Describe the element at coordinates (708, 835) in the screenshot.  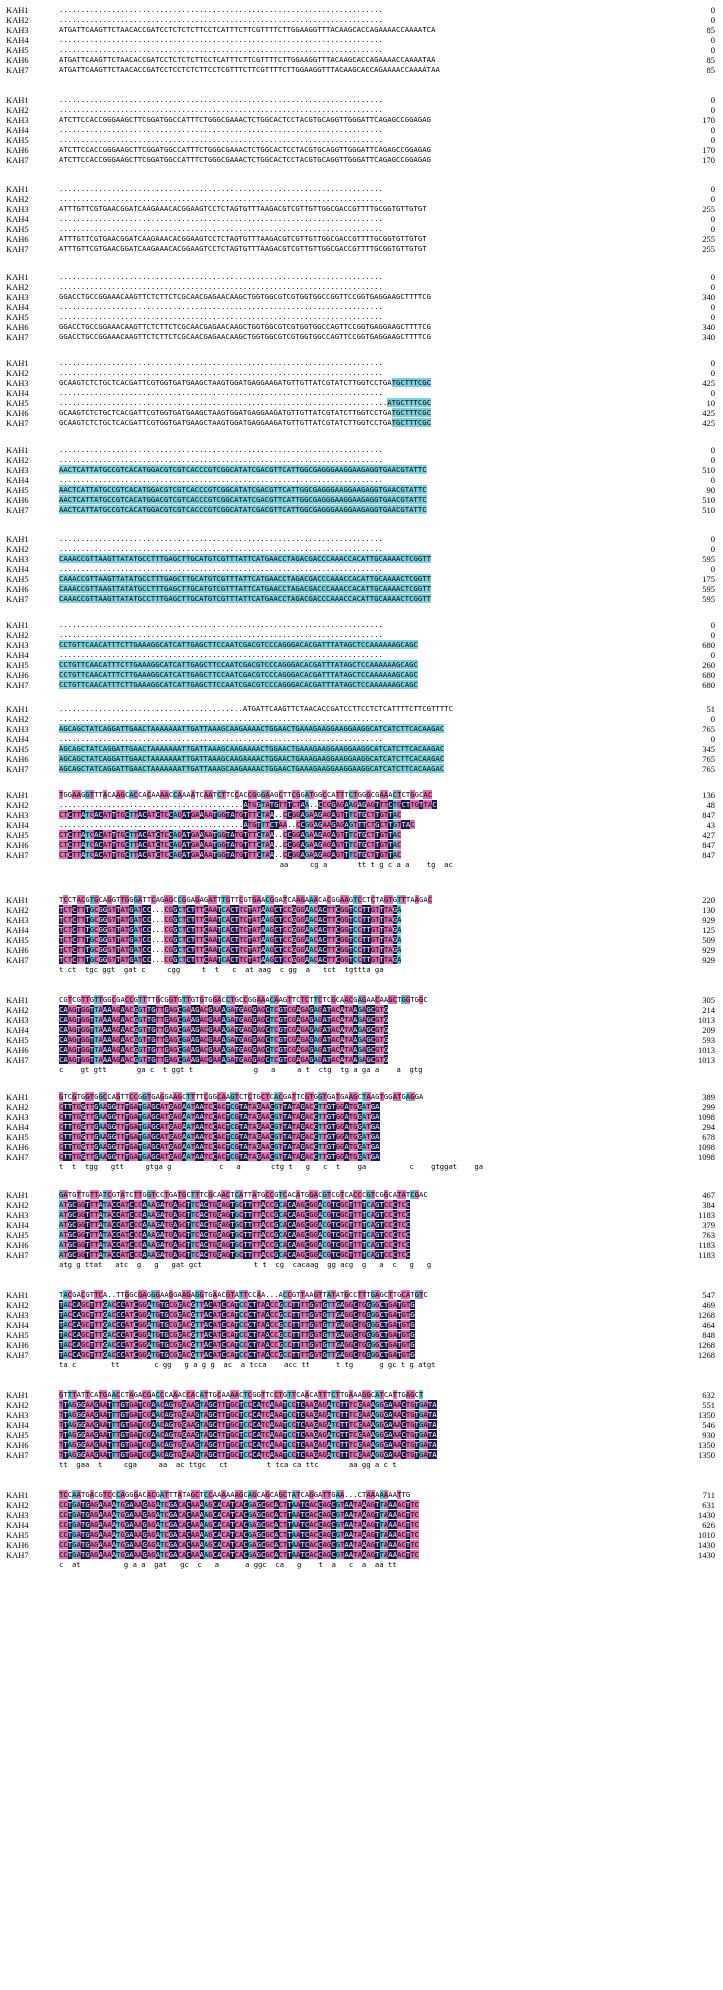
I see `position-number: 427` at that location.